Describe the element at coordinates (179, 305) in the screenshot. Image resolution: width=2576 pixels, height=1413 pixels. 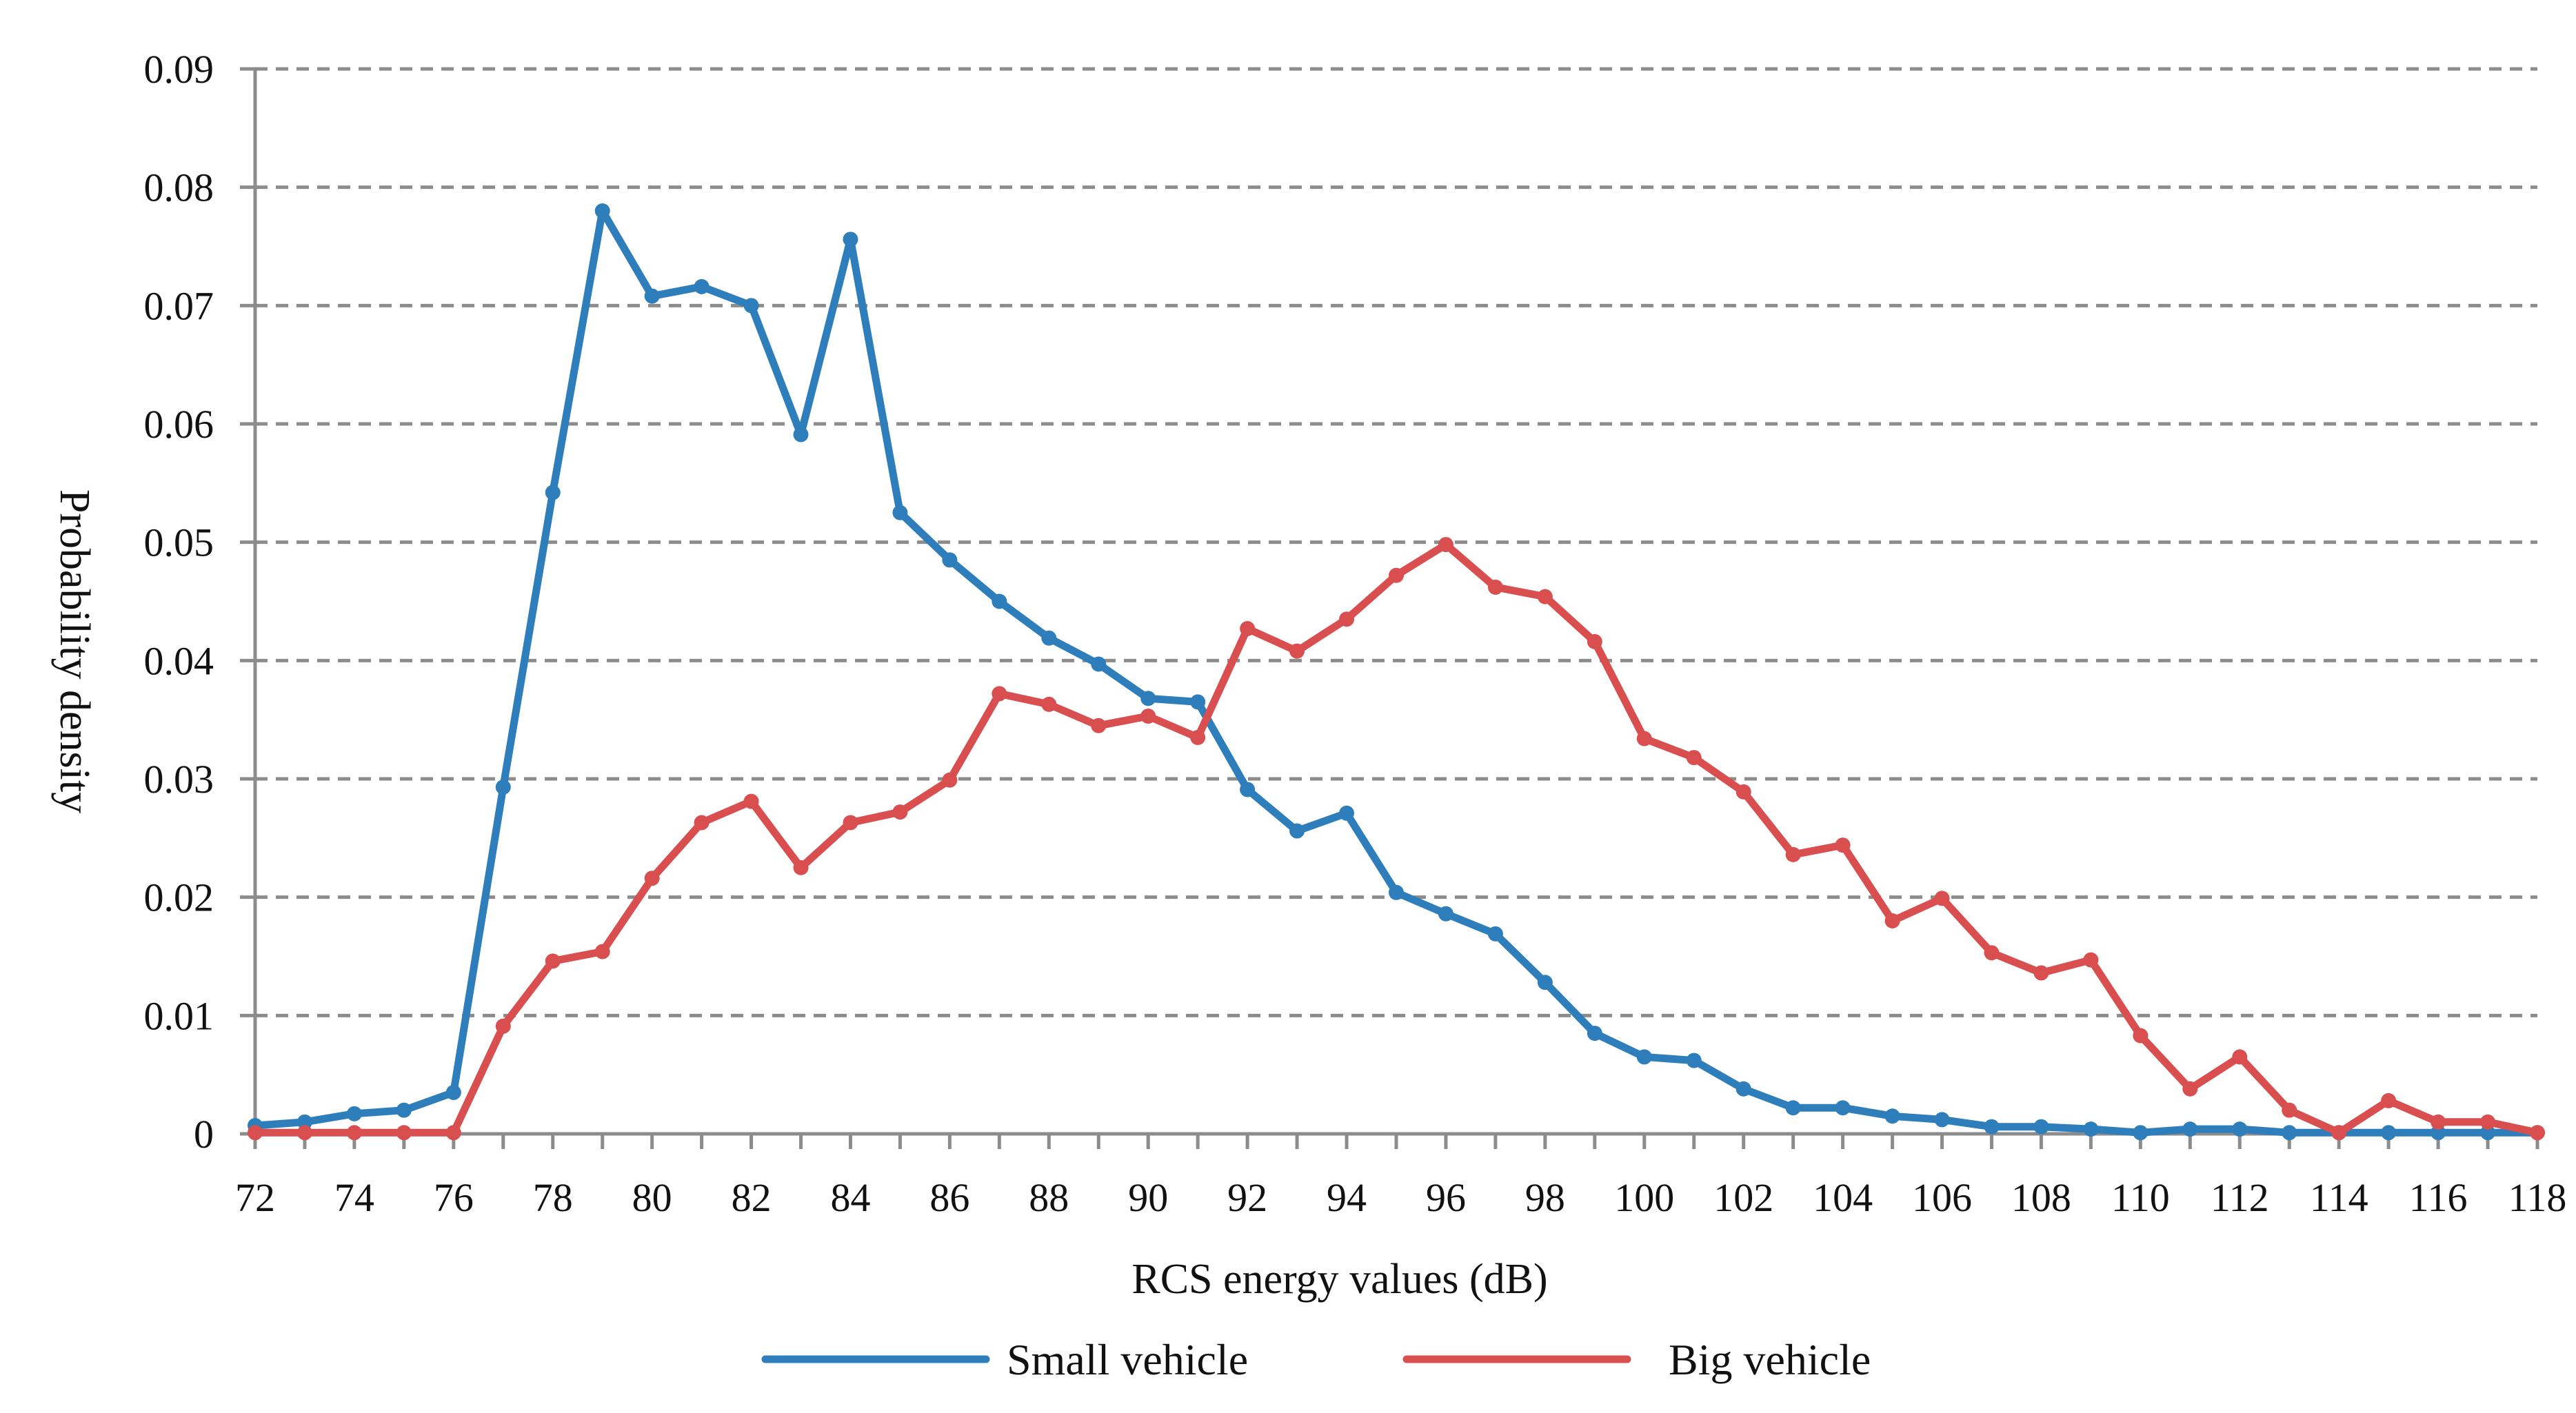
I see `y-tick-label: 0.07` at that location.